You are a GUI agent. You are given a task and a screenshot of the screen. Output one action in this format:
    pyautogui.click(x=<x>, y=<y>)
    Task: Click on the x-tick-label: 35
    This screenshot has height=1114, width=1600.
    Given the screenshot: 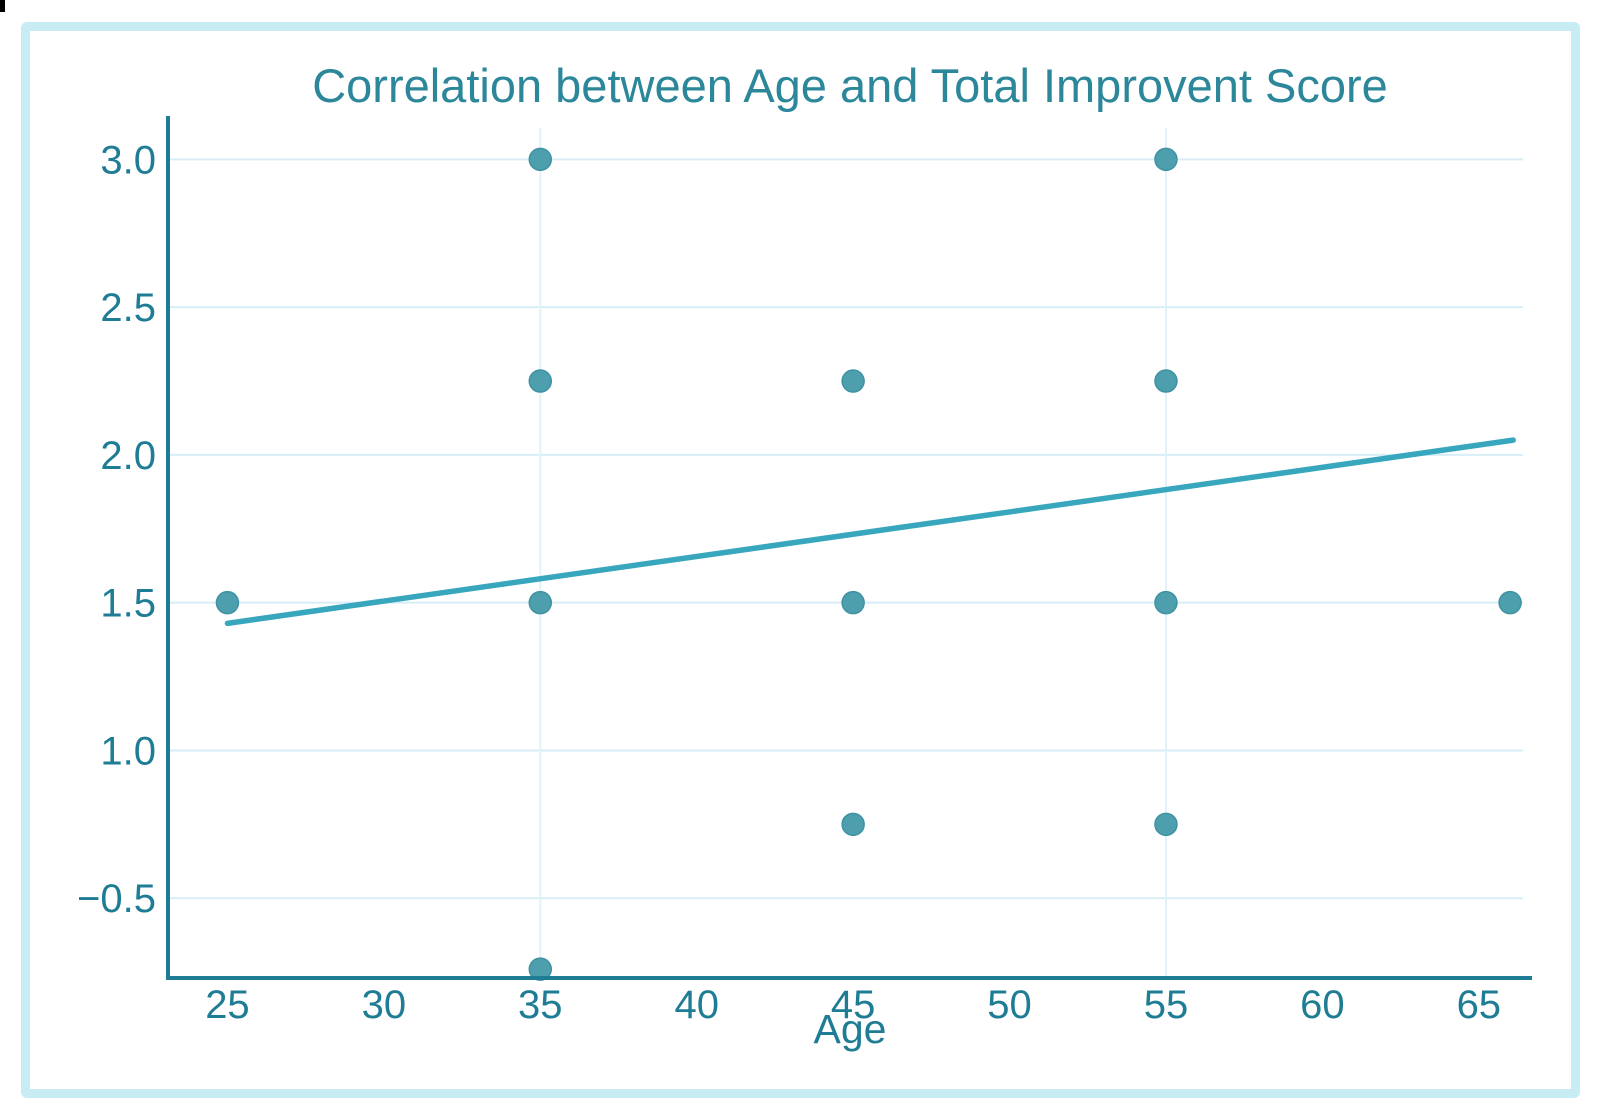 What is the action you would take?
    pyautogui.click(x=540, y=1005)
    